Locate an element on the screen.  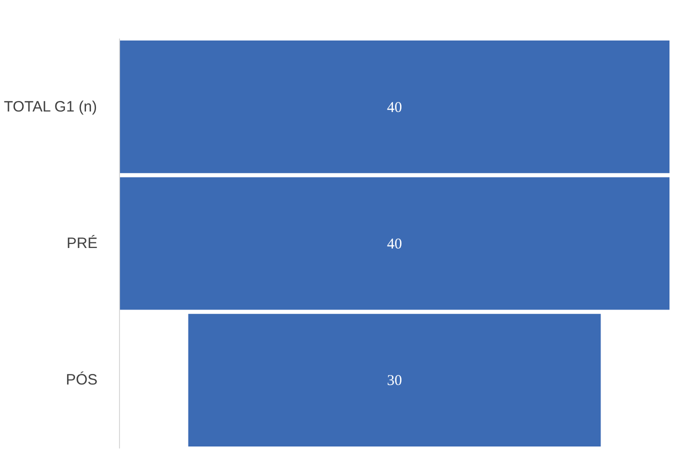
category-label: PÓS is located at coordinates (82, 379).